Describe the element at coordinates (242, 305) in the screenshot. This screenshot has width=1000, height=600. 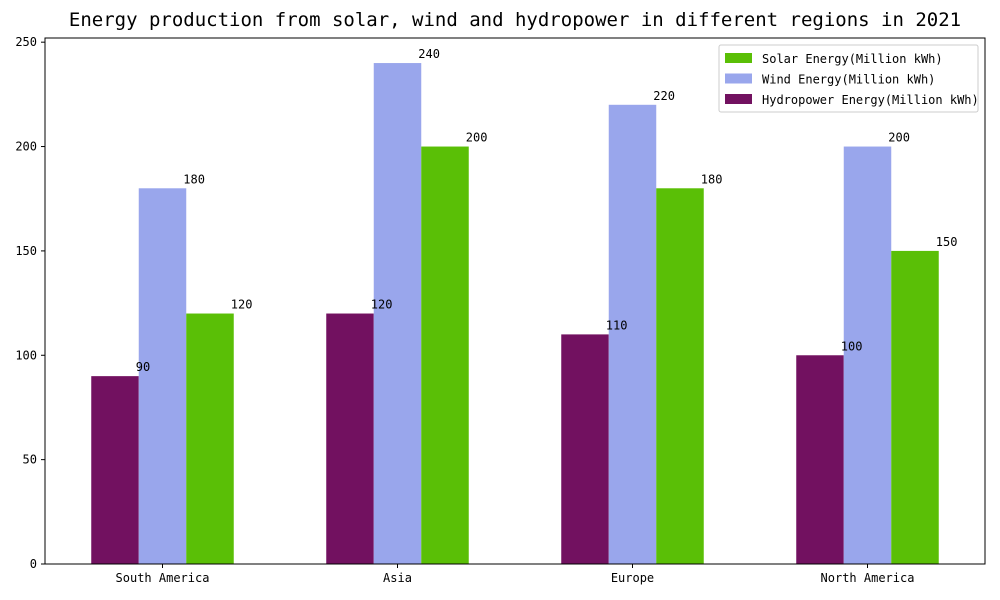
I see `data-label-solar-energy-million-kwh-south-america: 120` at that location.